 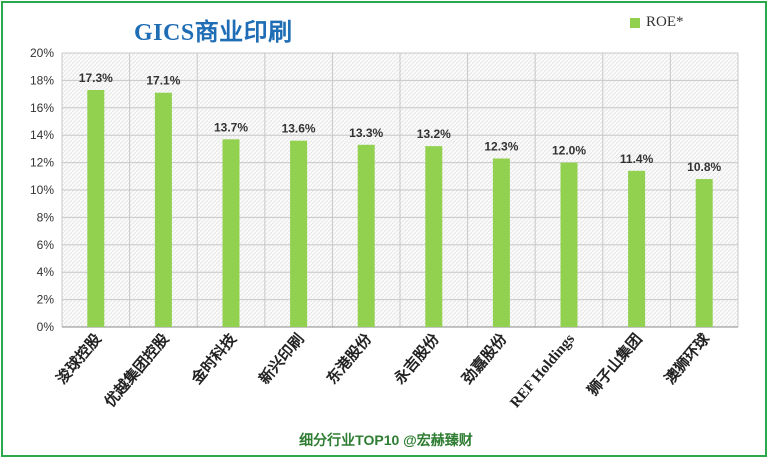 I want to click on category-label: 金时科技, so click(x=214, y=358).